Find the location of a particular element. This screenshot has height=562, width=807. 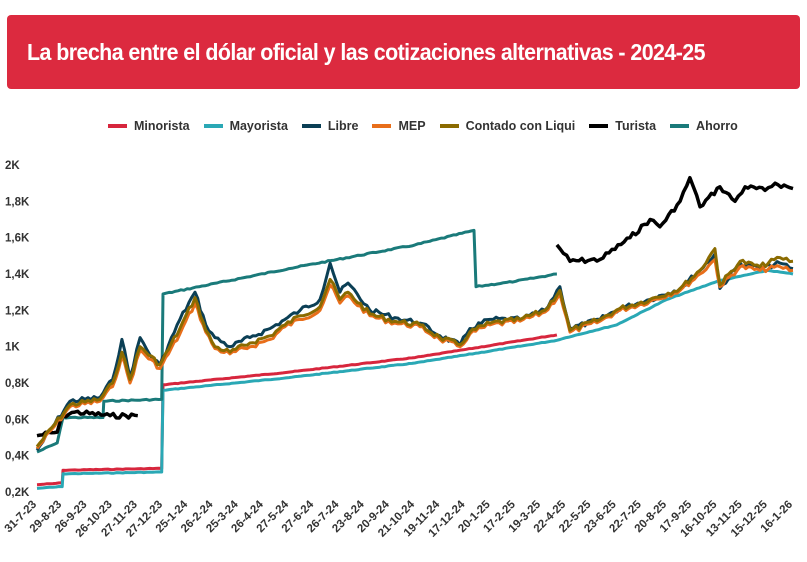

legend-label: Libre is located at coordinates (343, 126).